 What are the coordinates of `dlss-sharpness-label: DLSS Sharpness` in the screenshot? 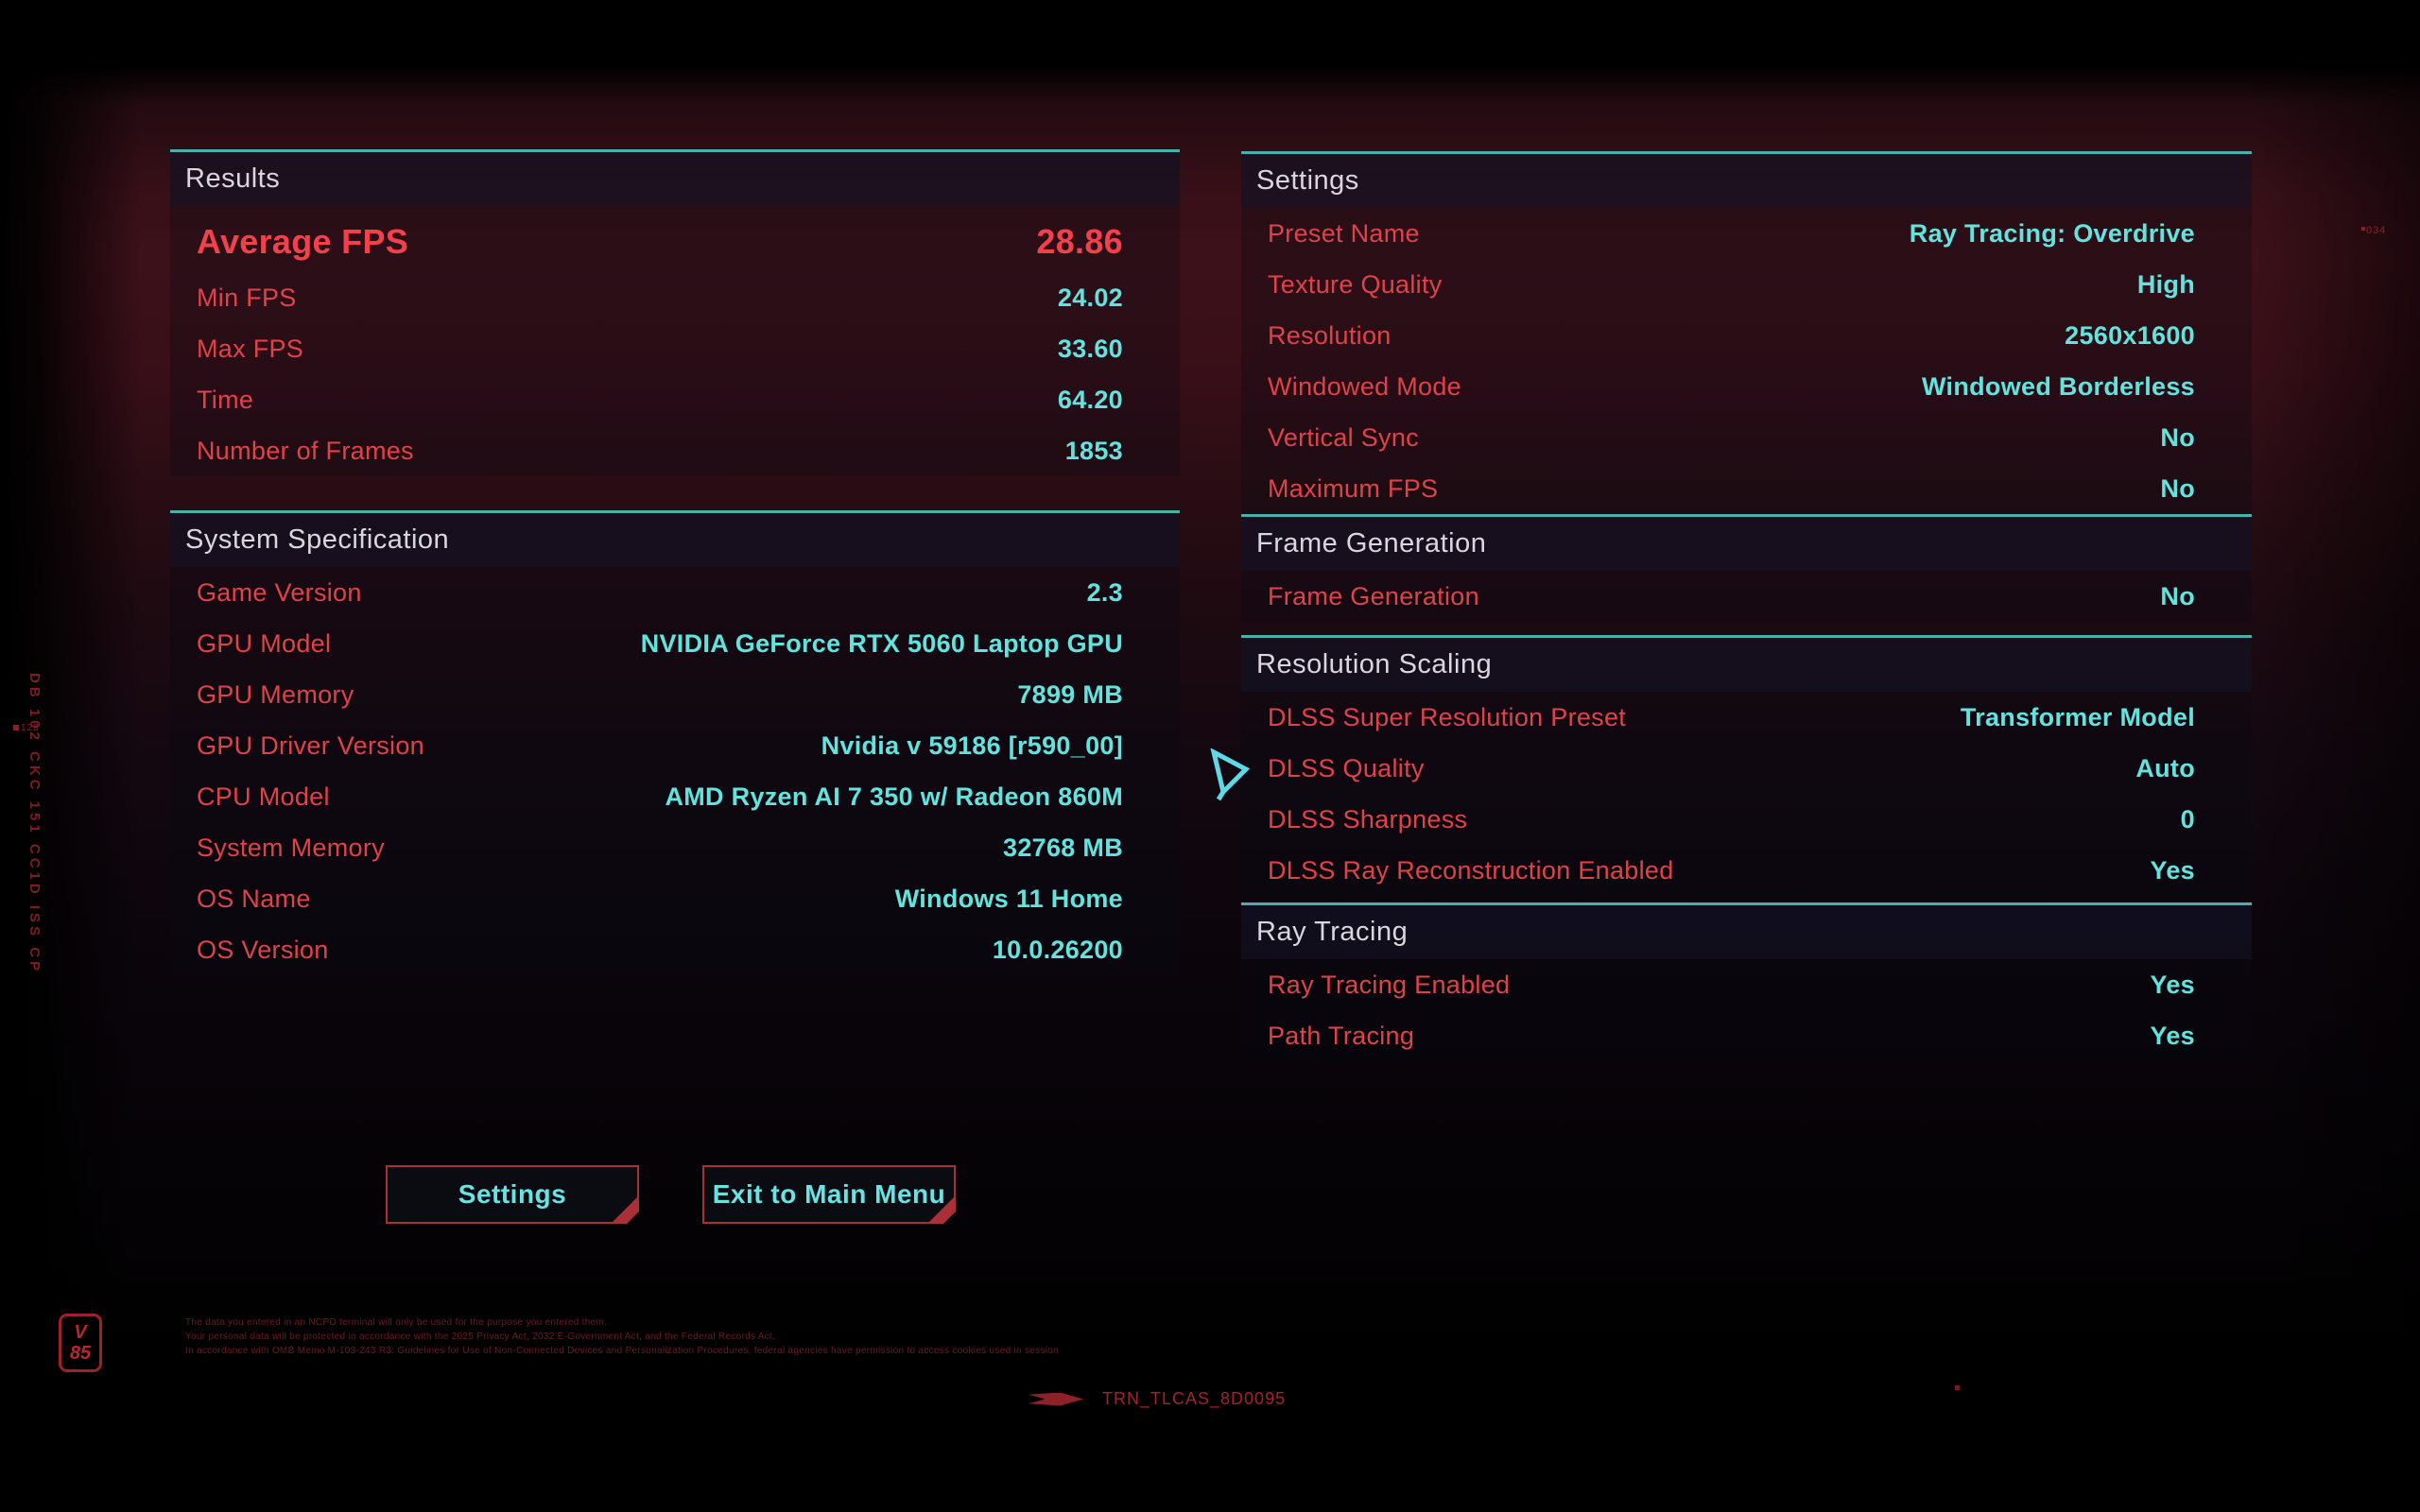 It's located at (1368, 818).